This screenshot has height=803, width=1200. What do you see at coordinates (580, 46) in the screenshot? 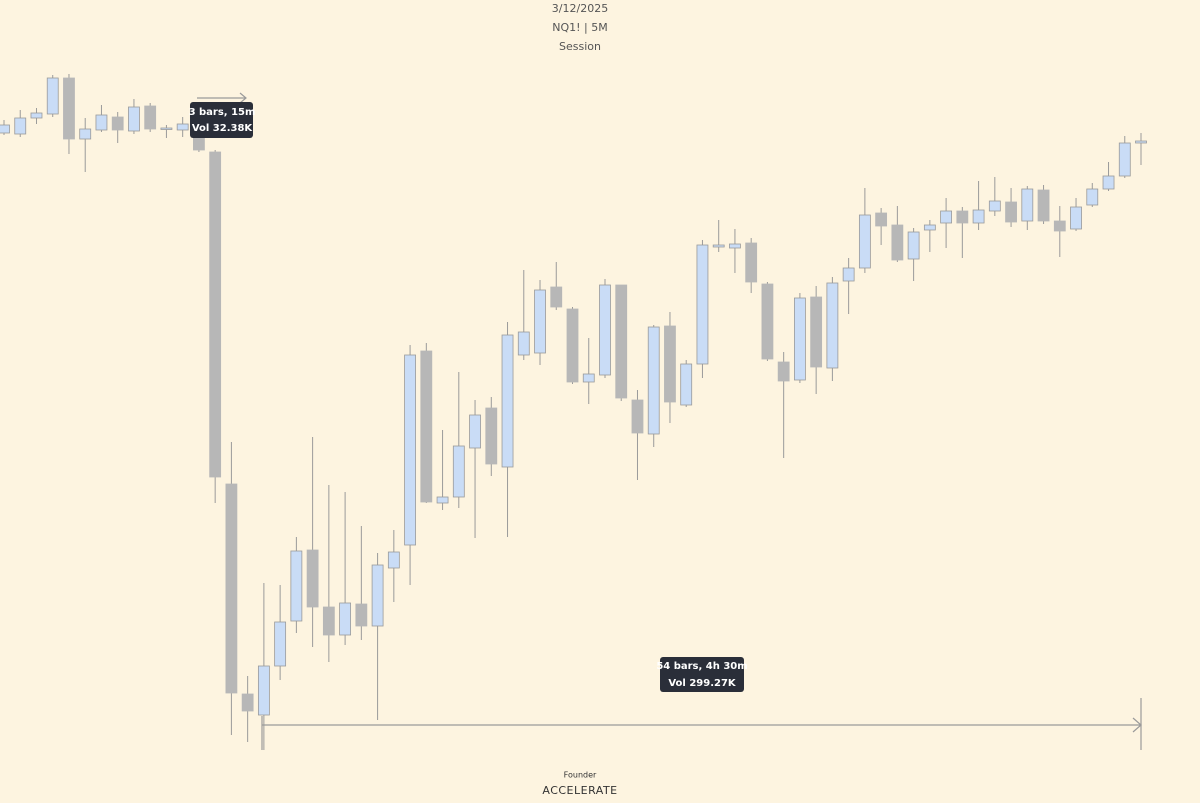
I see `session-label: Session` at bounding box center [580, 46].